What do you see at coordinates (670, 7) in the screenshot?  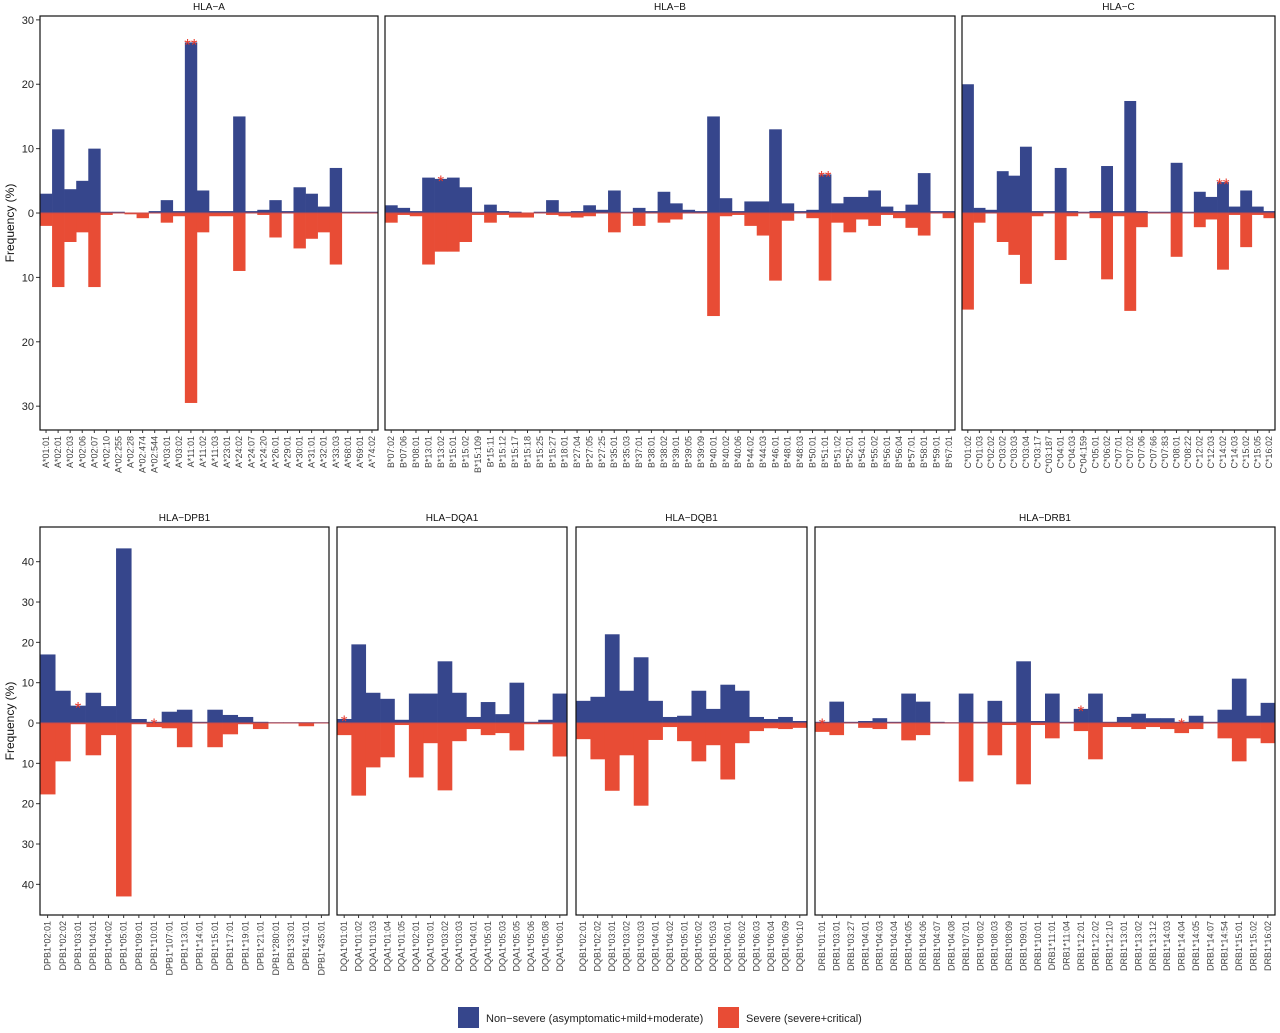 I see `panel-title: HLA−B` at bounding box center [670, 7].